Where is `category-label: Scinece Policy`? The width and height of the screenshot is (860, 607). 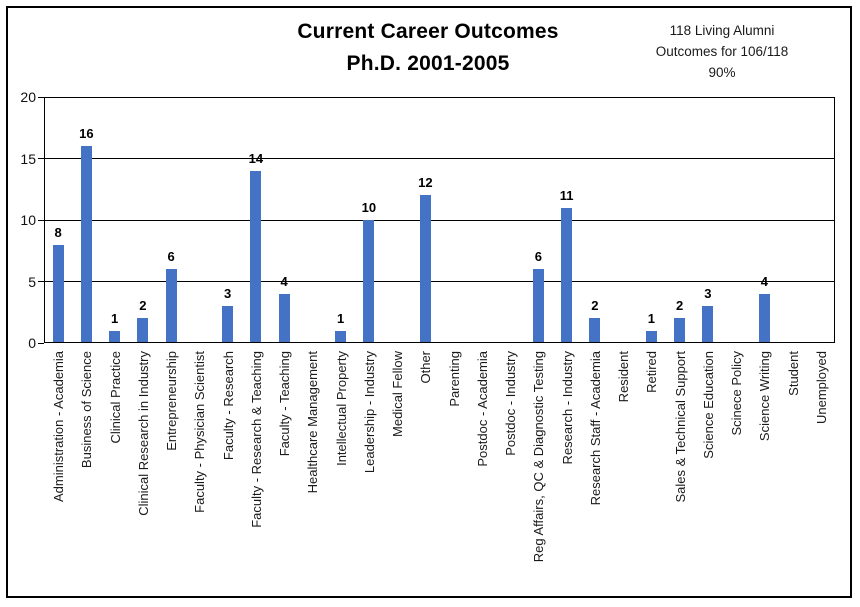 category-label: Scinece Policy is located at coordinates (737, 393).